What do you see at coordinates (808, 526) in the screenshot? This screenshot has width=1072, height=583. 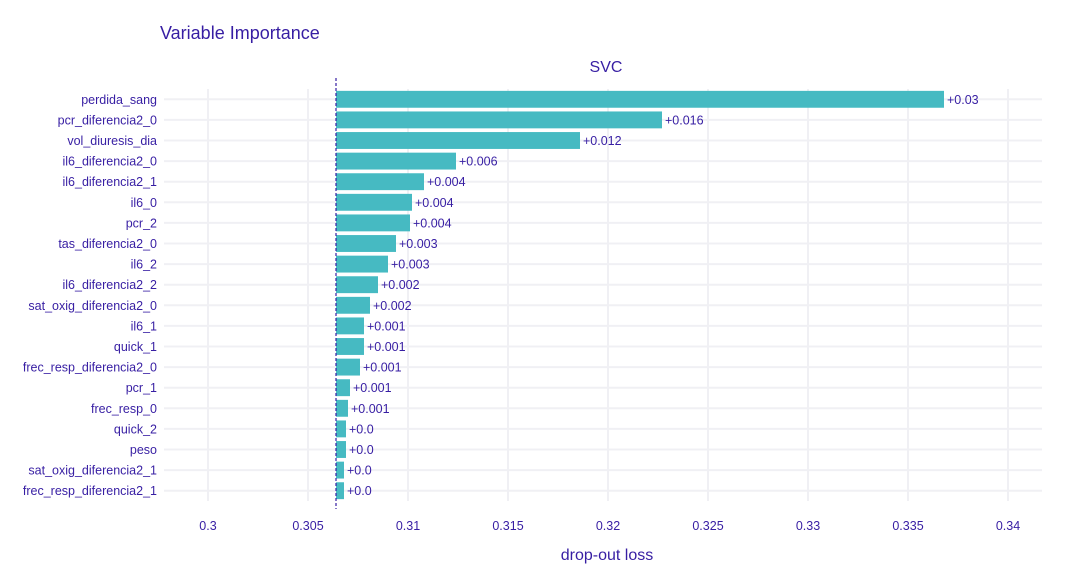 I see `x-tick-label: 0.33` at bounding box center [808, 526].